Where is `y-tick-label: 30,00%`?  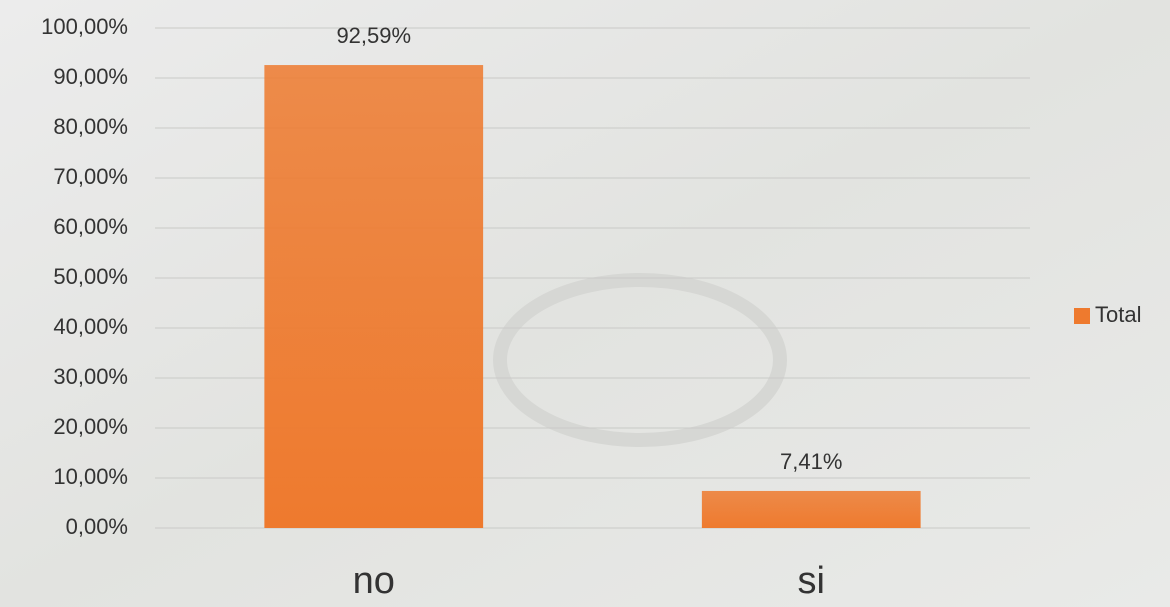 y-tick-label: 30,00% is located at coordinates (90, 376).